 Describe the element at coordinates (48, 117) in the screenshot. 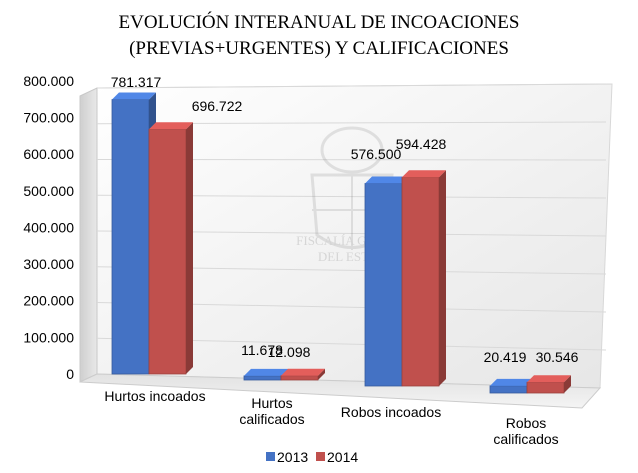

I see `y-tick-label: 700.000` at that location.